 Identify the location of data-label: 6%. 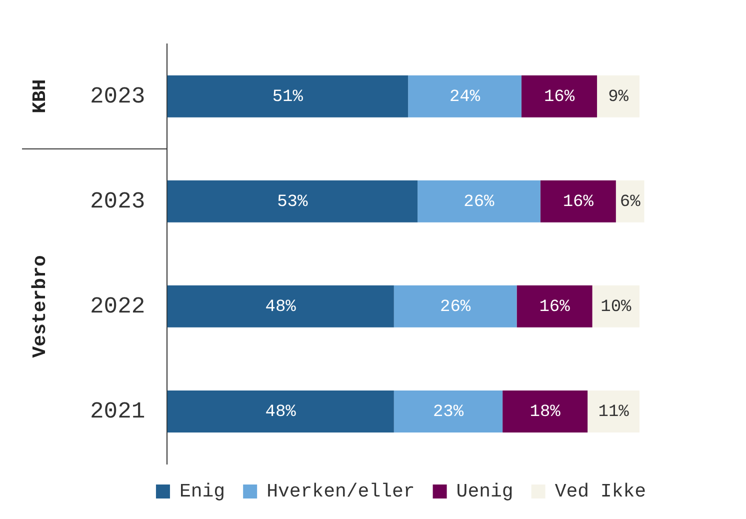
(631, 202).